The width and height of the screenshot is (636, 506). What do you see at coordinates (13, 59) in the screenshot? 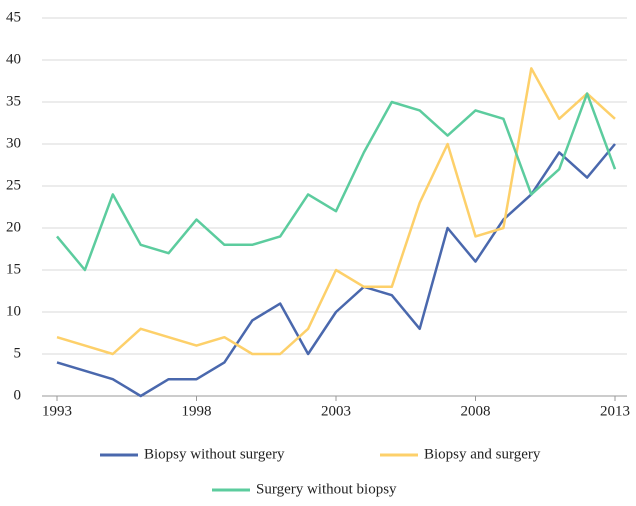
I see `y-tick-label: 40` at bounding box center [13, 59].